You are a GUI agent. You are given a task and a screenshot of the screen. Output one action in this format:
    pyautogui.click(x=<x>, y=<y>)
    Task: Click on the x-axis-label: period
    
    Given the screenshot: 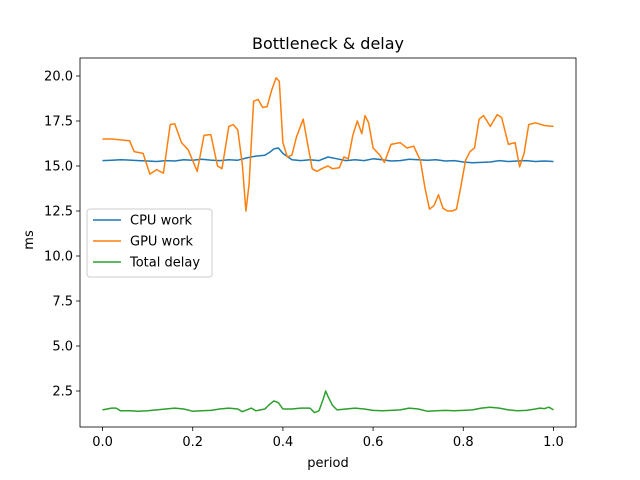 What is the action you would take?
    pyautogui.click(x=327, y=463)
    